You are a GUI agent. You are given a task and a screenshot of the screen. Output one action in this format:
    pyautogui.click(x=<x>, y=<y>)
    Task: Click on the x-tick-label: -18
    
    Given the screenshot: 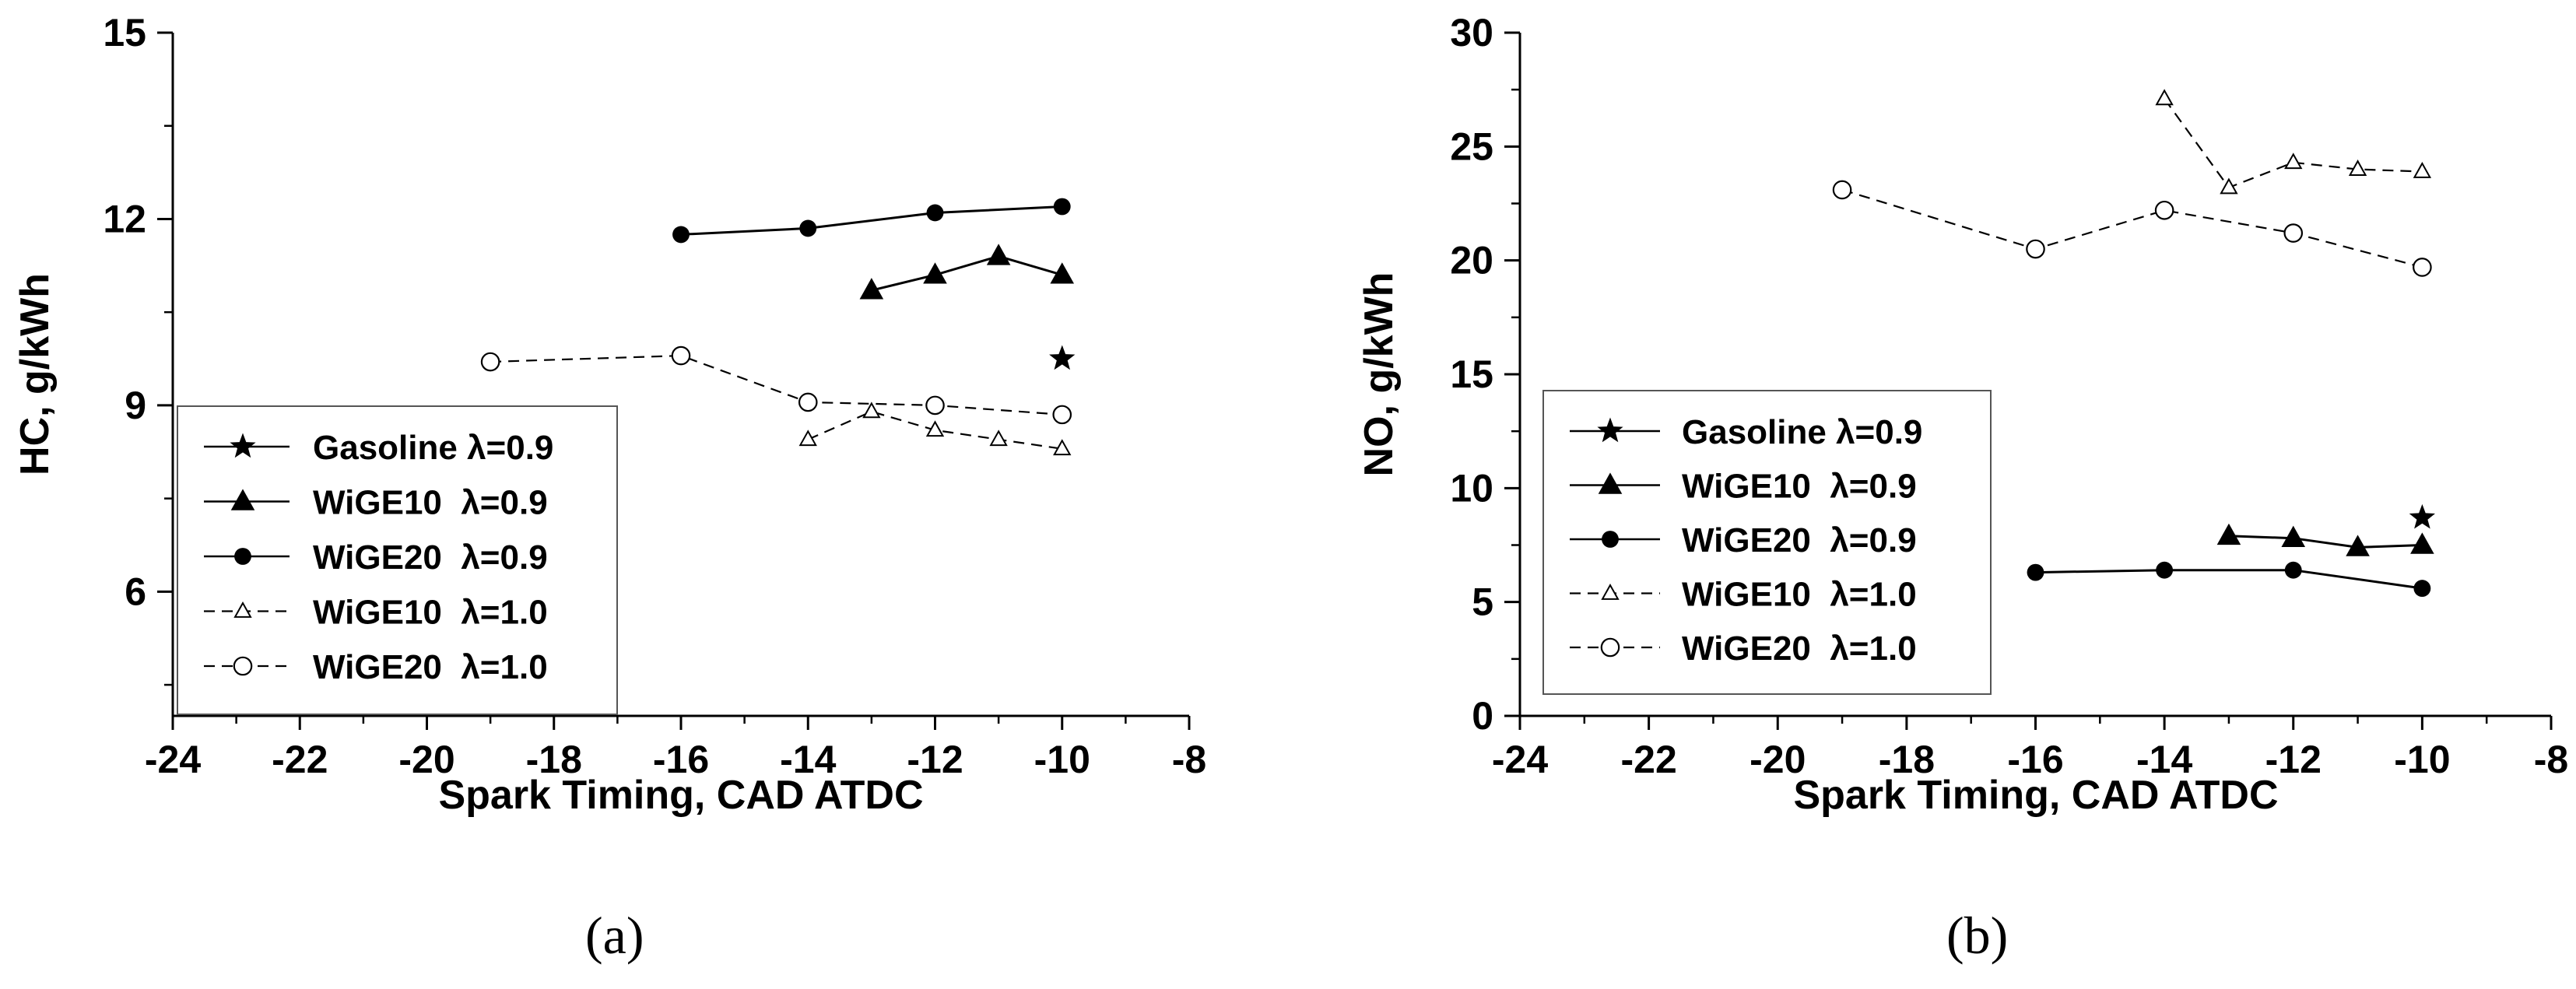 What is the action you would take?
    pyautogui.click(x=554, y=759)
    